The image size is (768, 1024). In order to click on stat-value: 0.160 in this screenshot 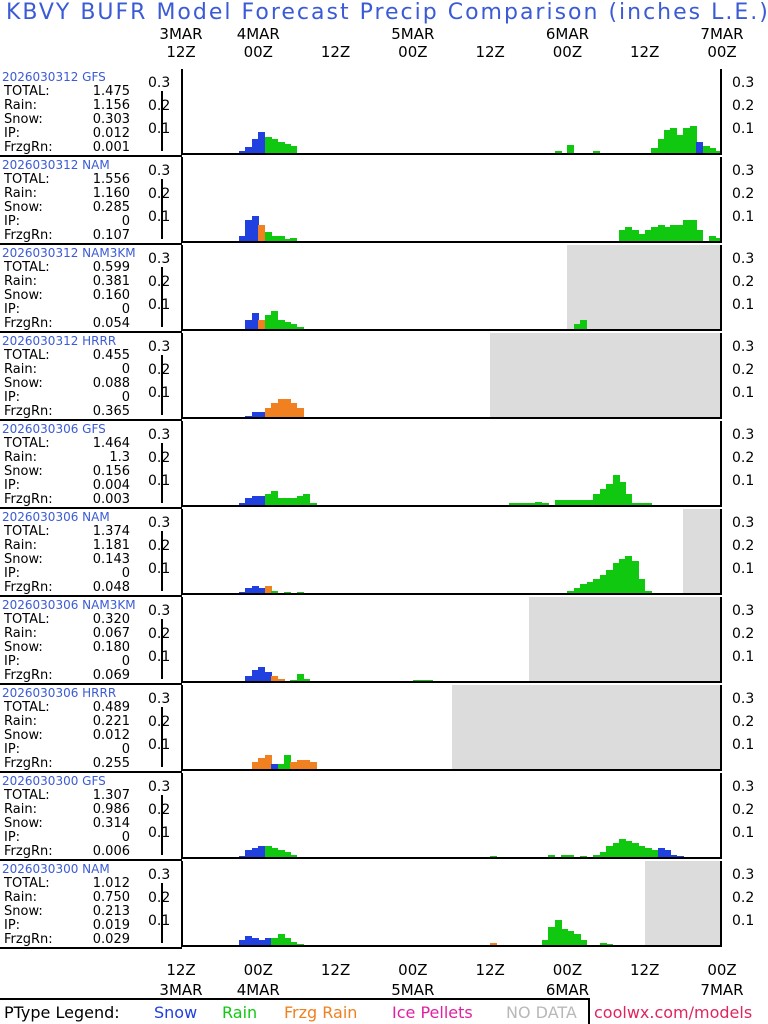, I will do `click(111, 295)`.